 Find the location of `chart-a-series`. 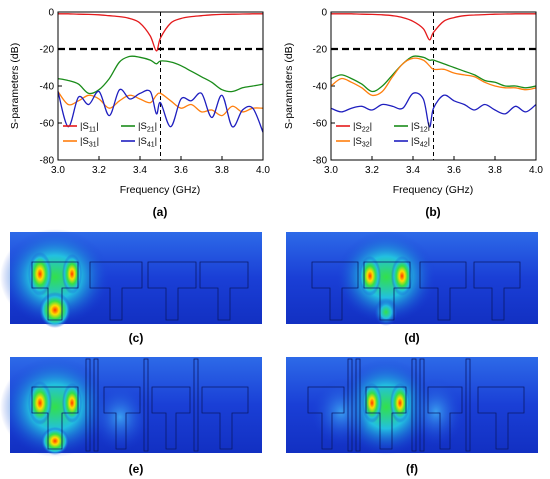

chart-a-series is located at coordinates (160, 73).